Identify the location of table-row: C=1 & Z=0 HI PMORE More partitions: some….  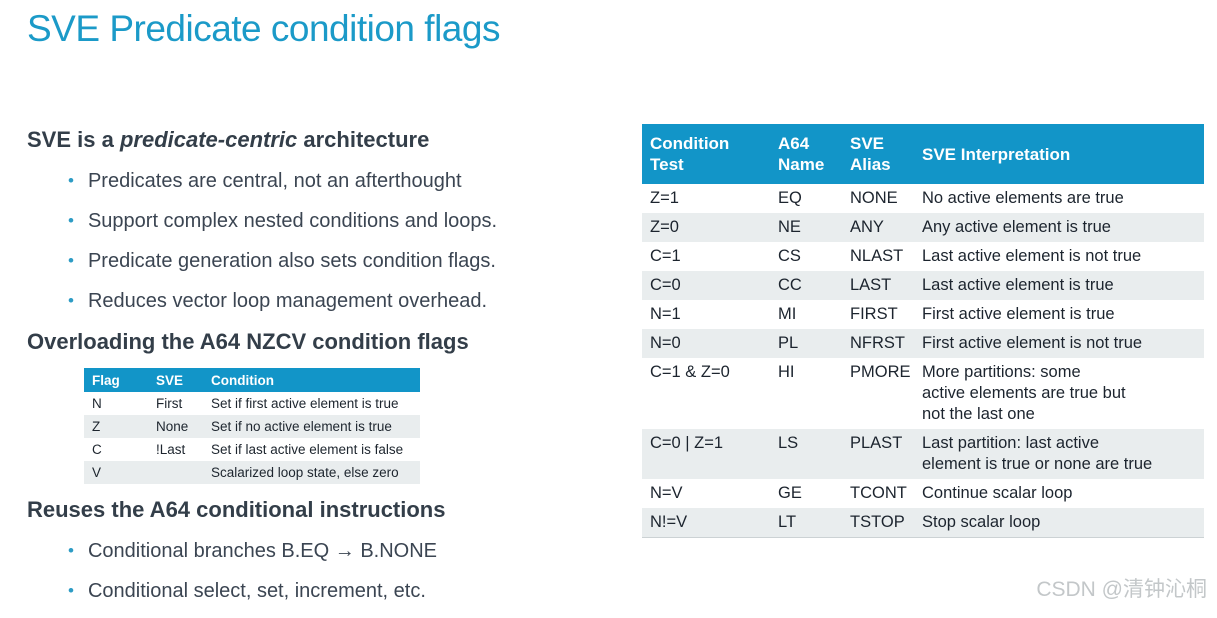
(923, 393).